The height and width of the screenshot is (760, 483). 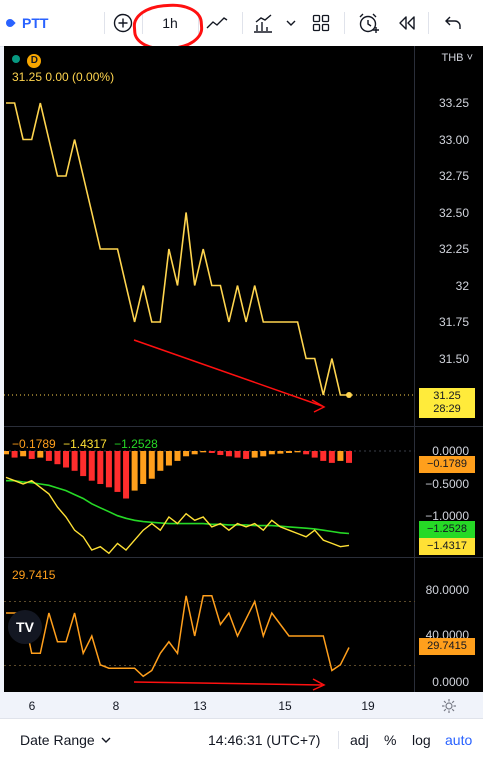 I want to click on replay-button, so click(x=407, y=23).